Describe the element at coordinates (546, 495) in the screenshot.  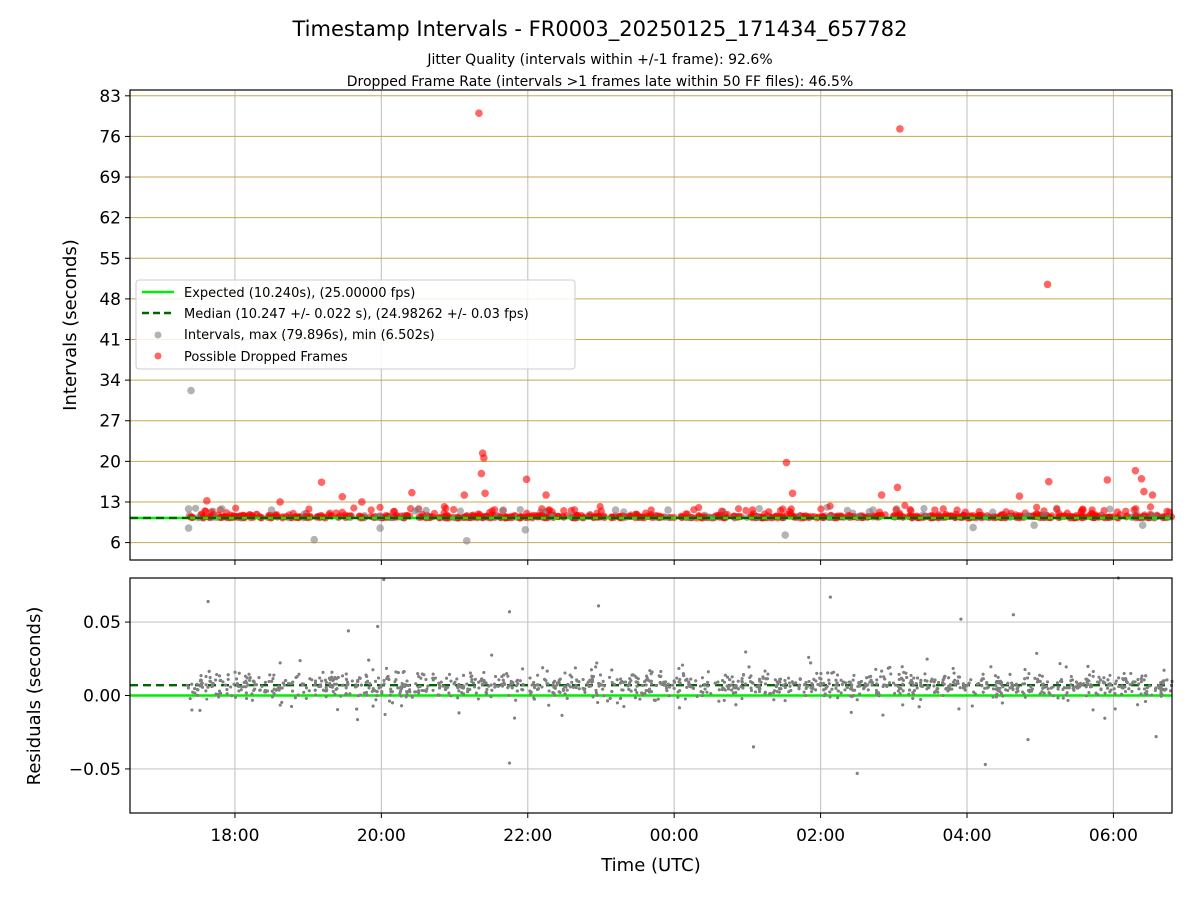
I see `dropped-frame-point` at that location.